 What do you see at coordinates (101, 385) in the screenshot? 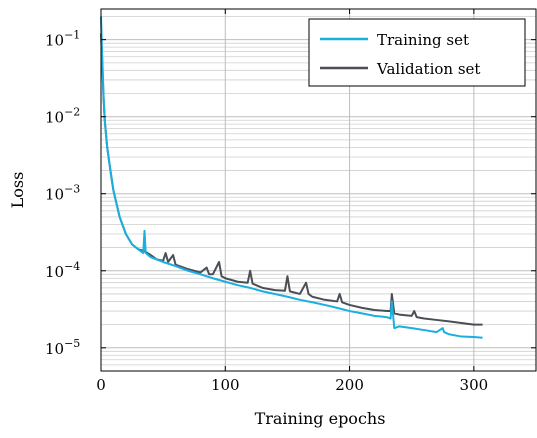
I see `x-tick-label: 0` at bounding box center [101, 385].